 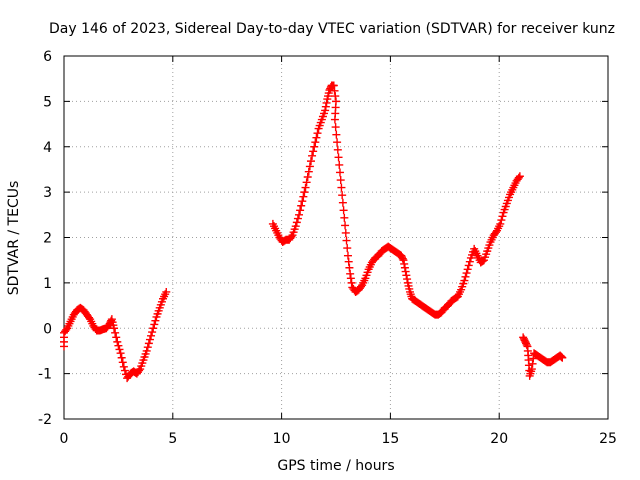 What do you see at coordinates (499, 439) in the screenshot?
I see `x-tick-label: 20` at bounding box center [499, 439].